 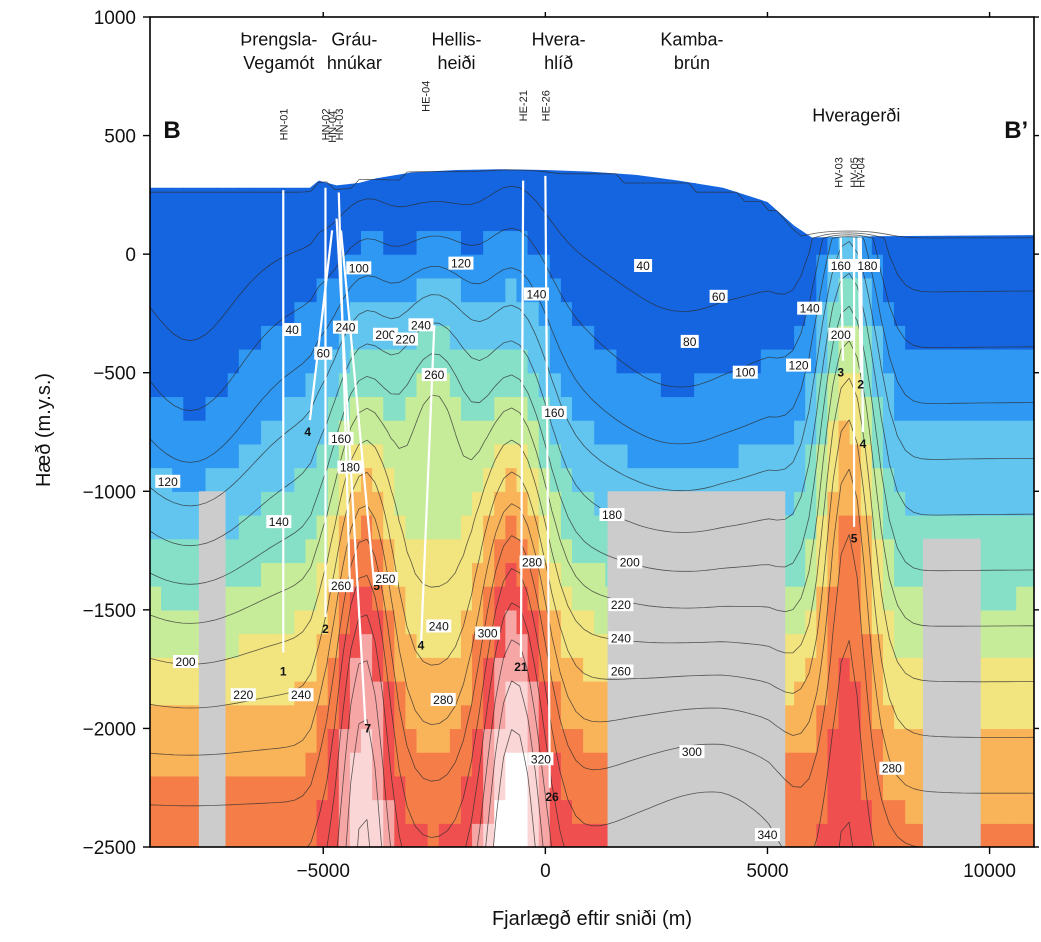 I want to click on isotherm-label: 280, so click(x=892, y=769).